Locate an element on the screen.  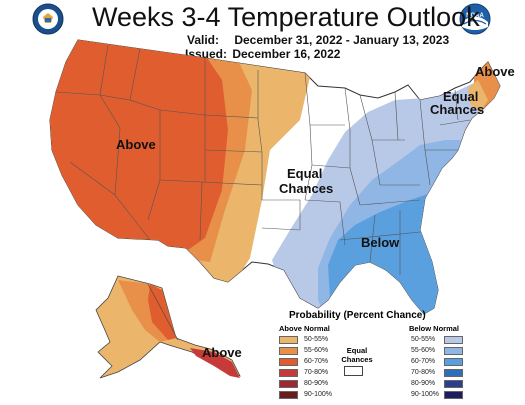
page-title: Weeks 3-4 Temperature Outlook is located at coordinates (286, 17).